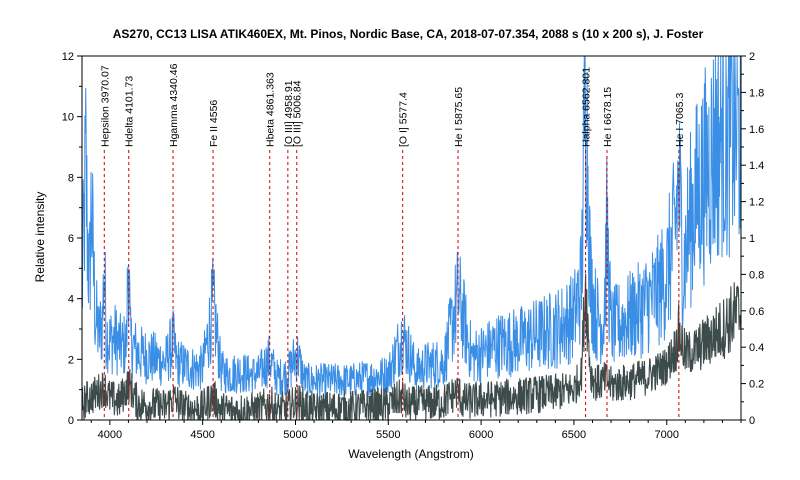 The height and width of the screenshot is (480, 800). What do you see at coordinates (130, 111) in the screenshot?
I see `emission-line-label: Hdelta 4101.73` at bounding box center [130, 111].